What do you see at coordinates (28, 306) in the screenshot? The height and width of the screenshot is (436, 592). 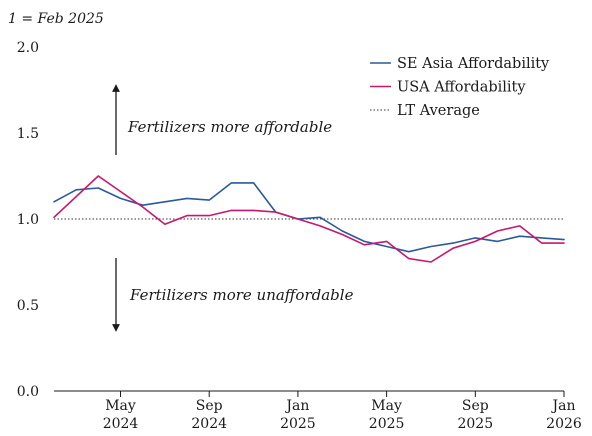 I see `y-tick-label: 0.5` at bounding box center [28, 306].